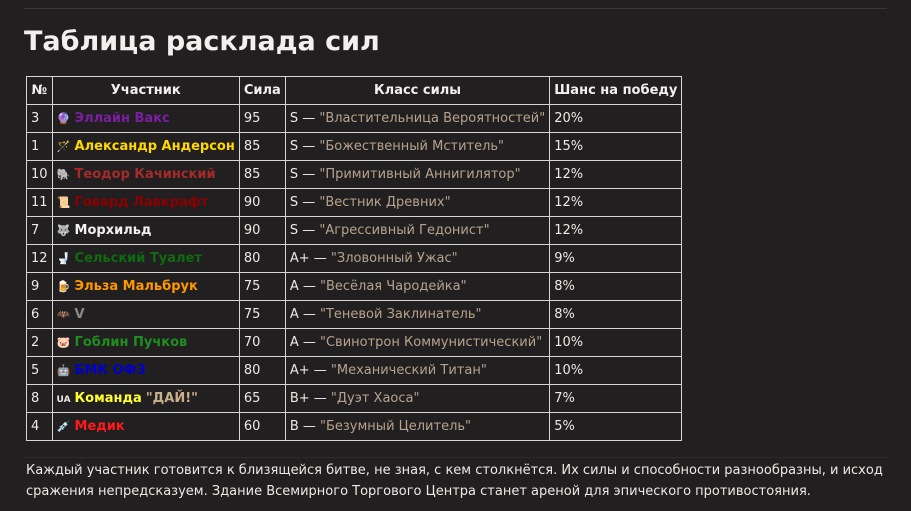 This screenshot has height=511, width=911. What do you see at coordinates (39, 174) in the screenshot?
I see `row-number: 10` at bounding box center [39, 174].